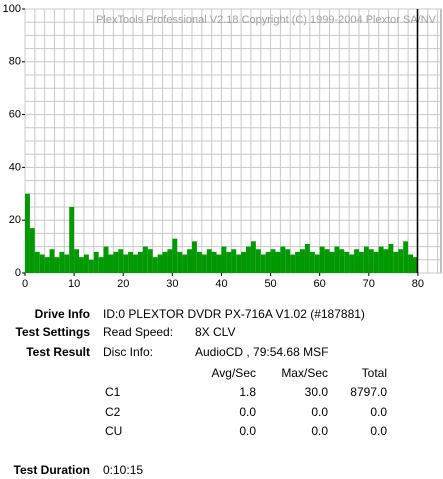 The width and height of the screenshot is (443, 479). I want to click on value: 0:10:15, so click(123, 470).